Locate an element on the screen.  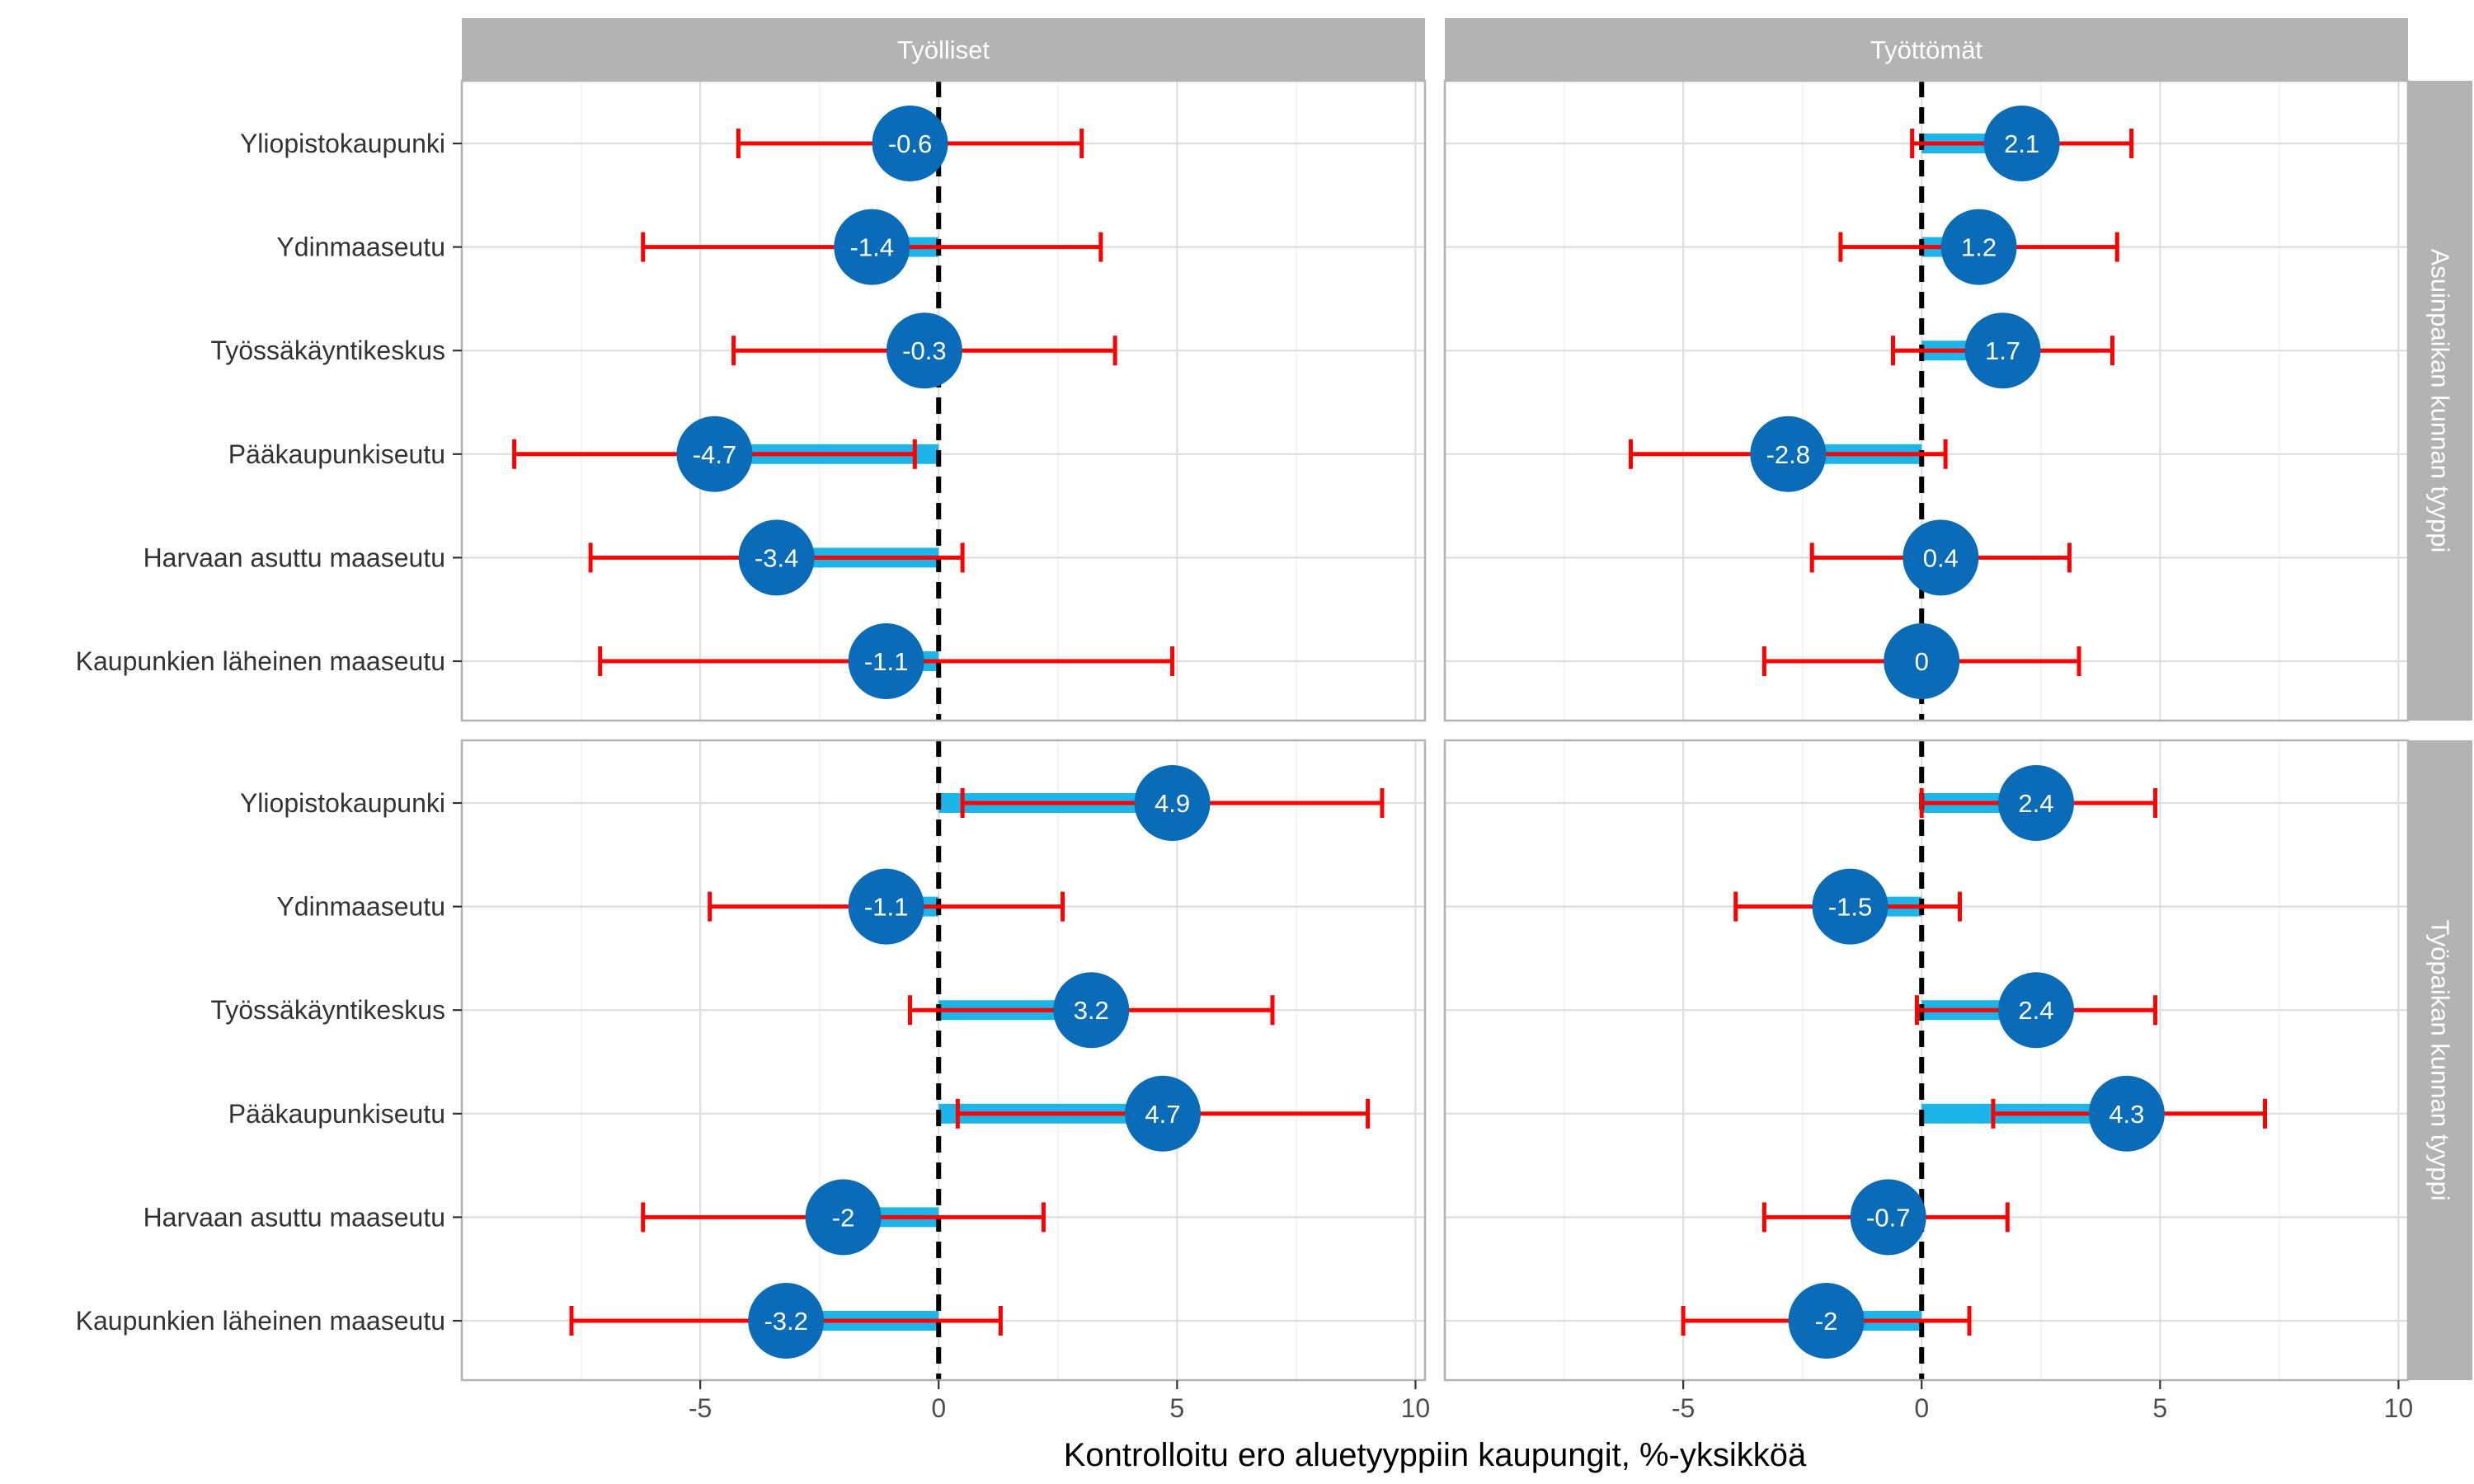
column-strip-tyottomat is located at coordinates (1926, 49).